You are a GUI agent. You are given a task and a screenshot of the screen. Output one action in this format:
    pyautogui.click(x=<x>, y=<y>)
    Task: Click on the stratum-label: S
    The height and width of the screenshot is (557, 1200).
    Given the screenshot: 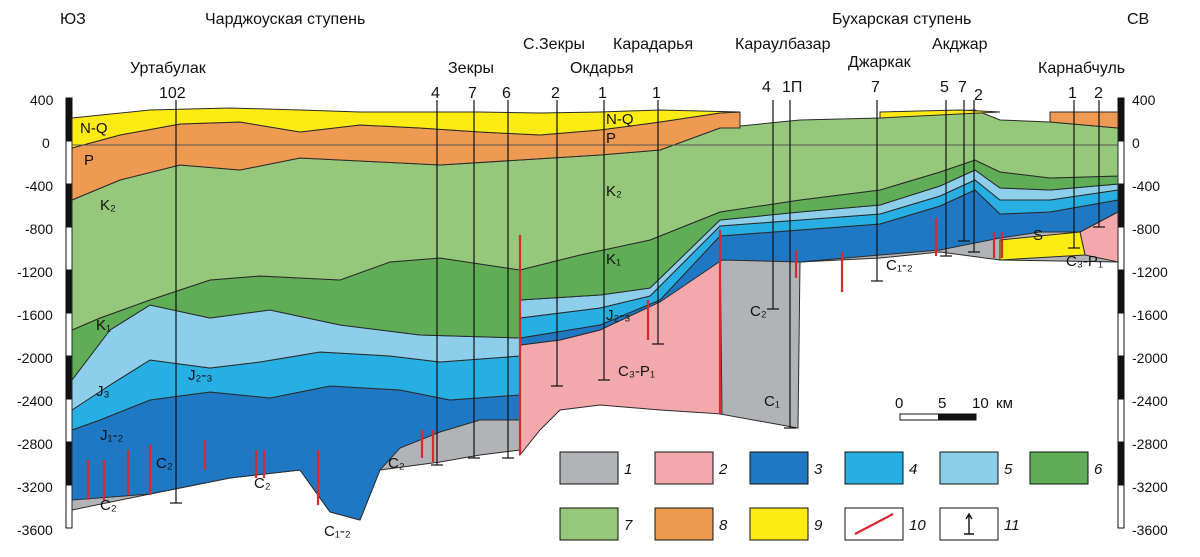 What is the action you would take?
    pyautogui.click(x=1038, y=235)
    